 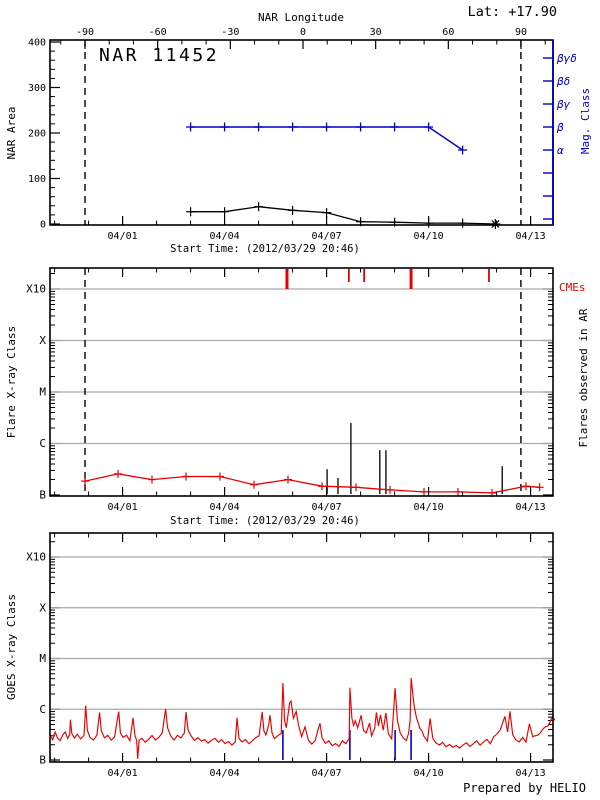 What do you see at coordinates (560, 150) in the screenshot?
I see `mag-tick-alpha: α` at bounding box center [560, 150].